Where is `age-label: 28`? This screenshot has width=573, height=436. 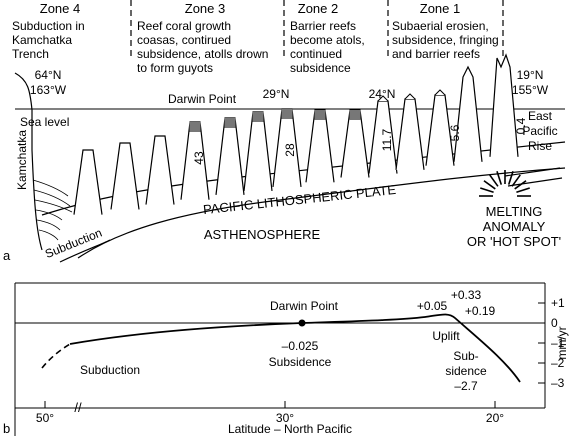
age-label: 28 is located at coordinates (290, 150).